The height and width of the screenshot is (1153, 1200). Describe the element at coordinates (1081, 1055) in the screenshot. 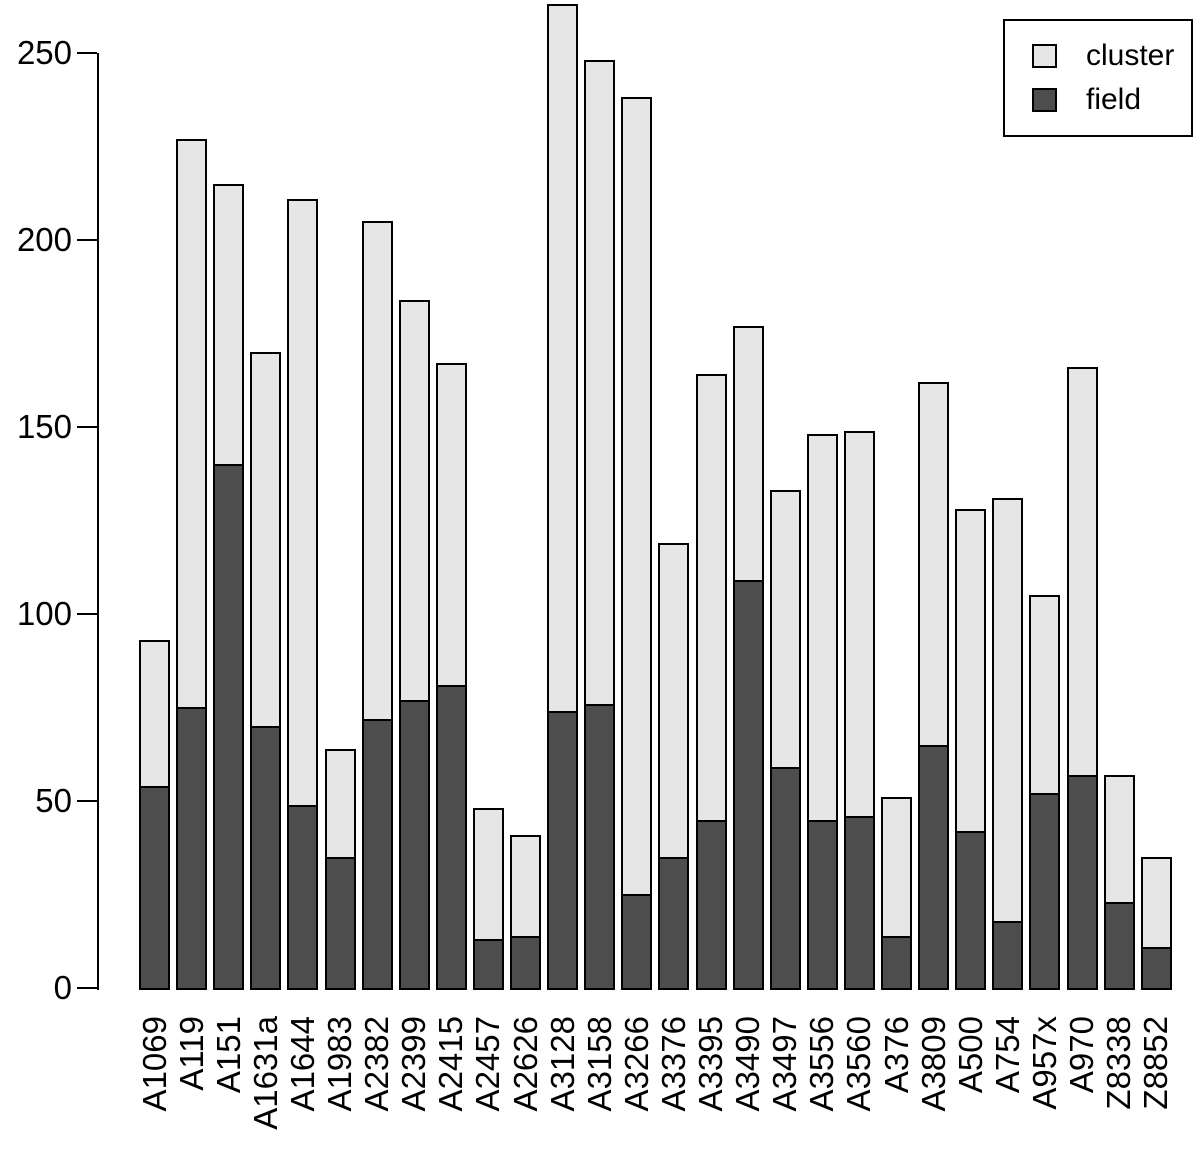

I see `x-tick-label: A970` at that location.